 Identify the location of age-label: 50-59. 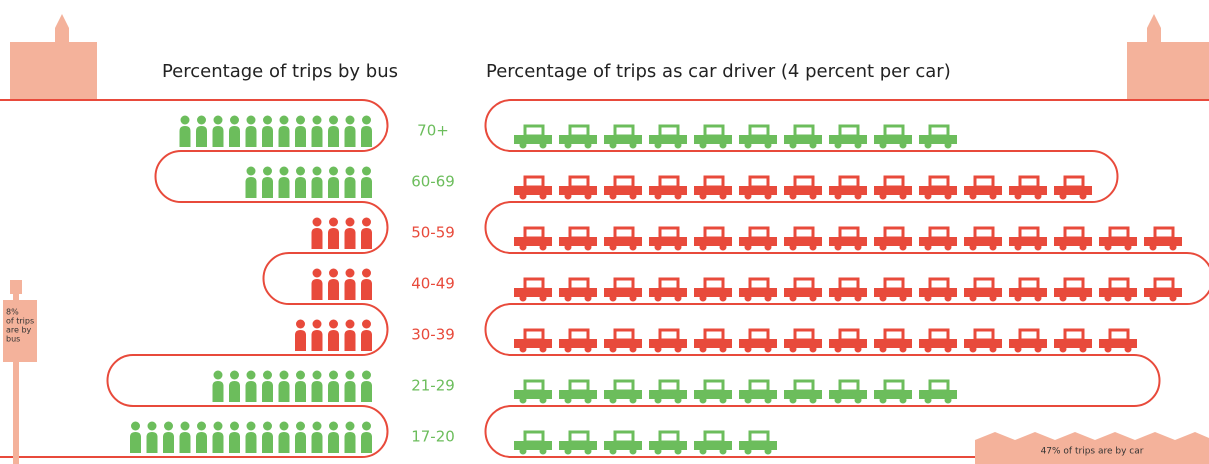
(433, 233).